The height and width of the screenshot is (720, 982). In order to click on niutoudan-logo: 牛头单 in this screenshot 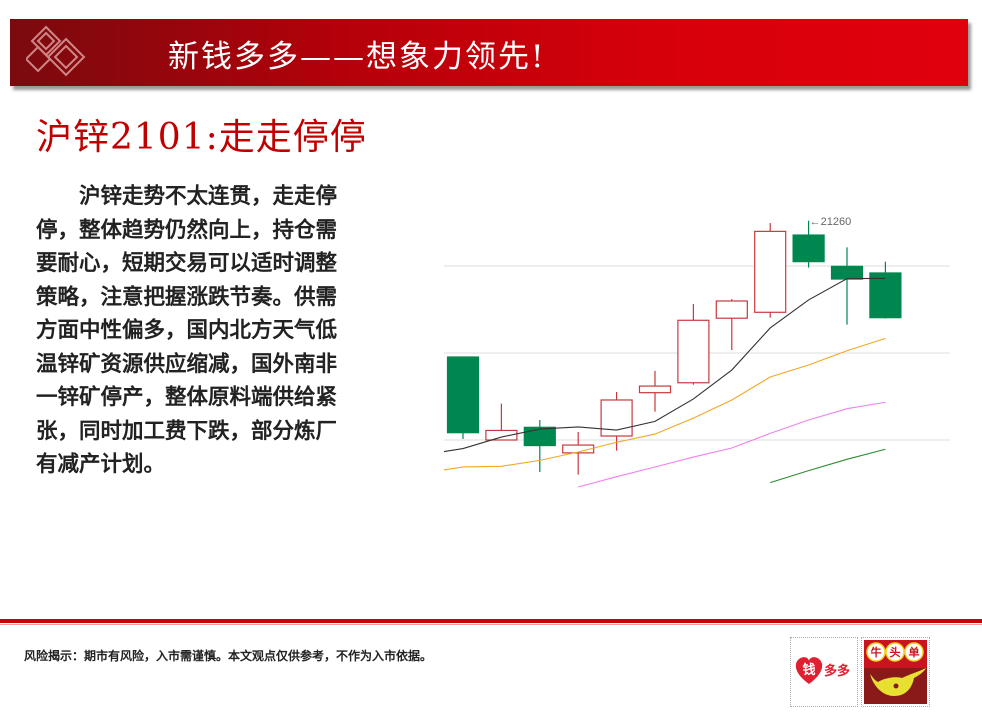, I will do `click(895, 672)`.